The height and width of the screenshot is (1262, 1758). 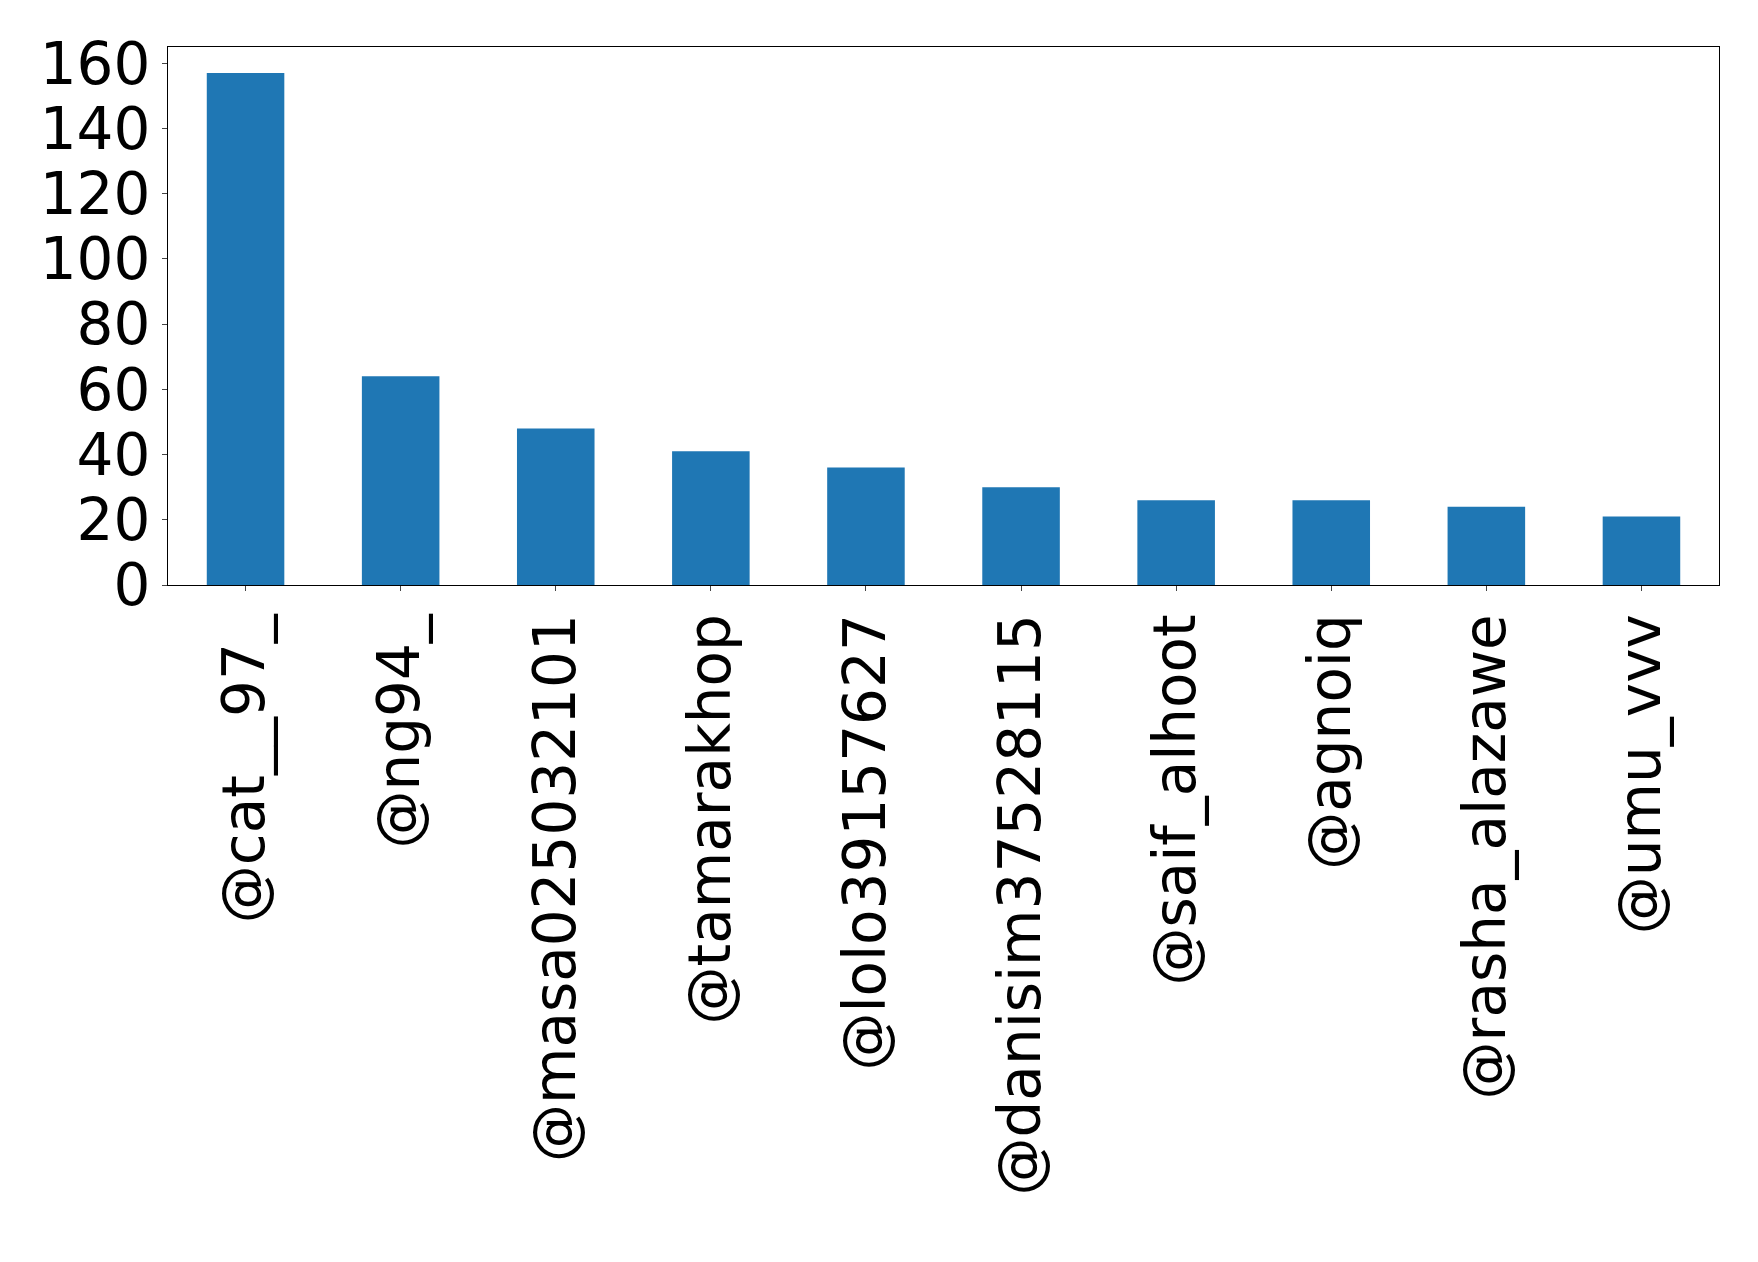 What do you see at coordinates (1330, 742) in the screenshot?
I see `x-tick-label: @agnoiq` at bounding box center [1330, 742].